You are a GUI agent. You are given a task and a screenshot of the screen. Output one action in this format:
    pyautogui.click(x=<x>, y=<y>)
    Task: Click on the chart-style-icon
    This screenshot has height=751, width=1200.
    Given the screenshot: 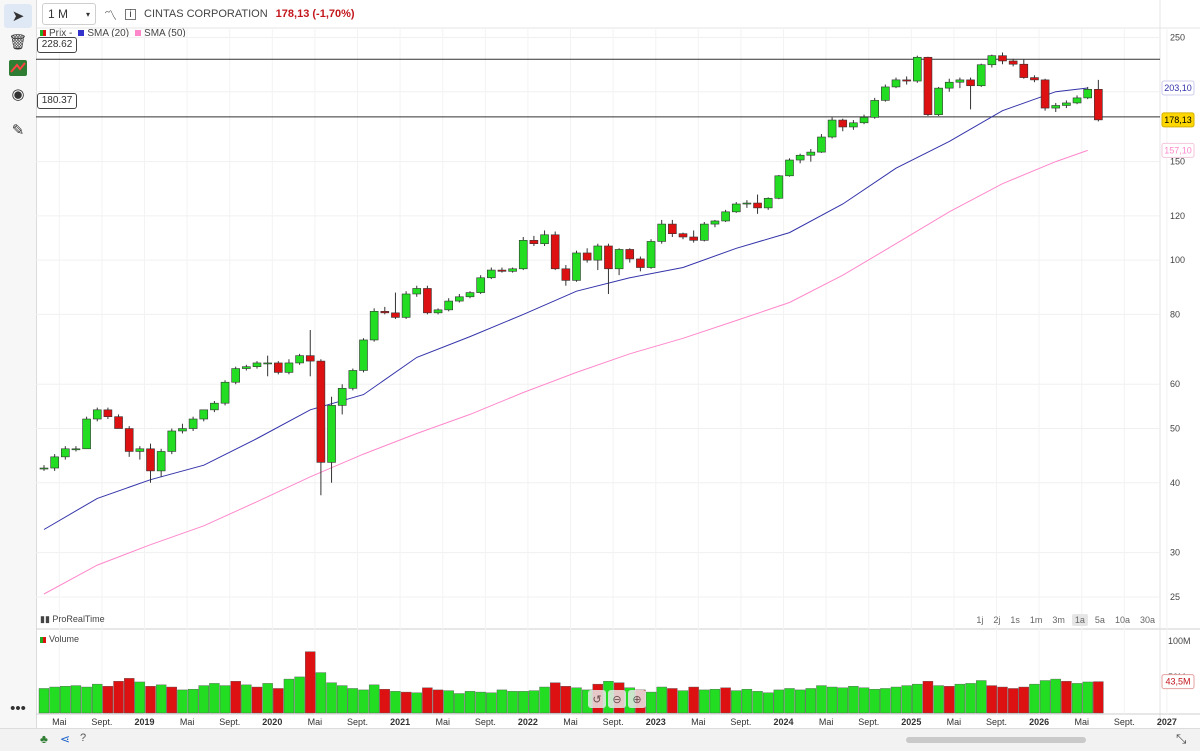 What is the action you would take?
    pyautogui.click(x=18, y=68)
    